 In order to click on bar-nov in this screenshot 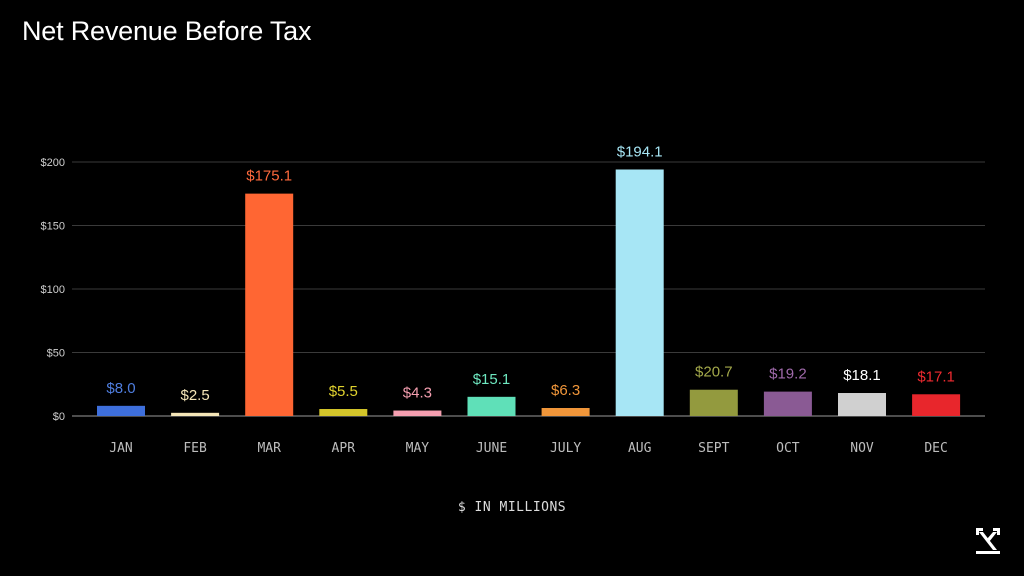, I will do `click(862, 404)`.